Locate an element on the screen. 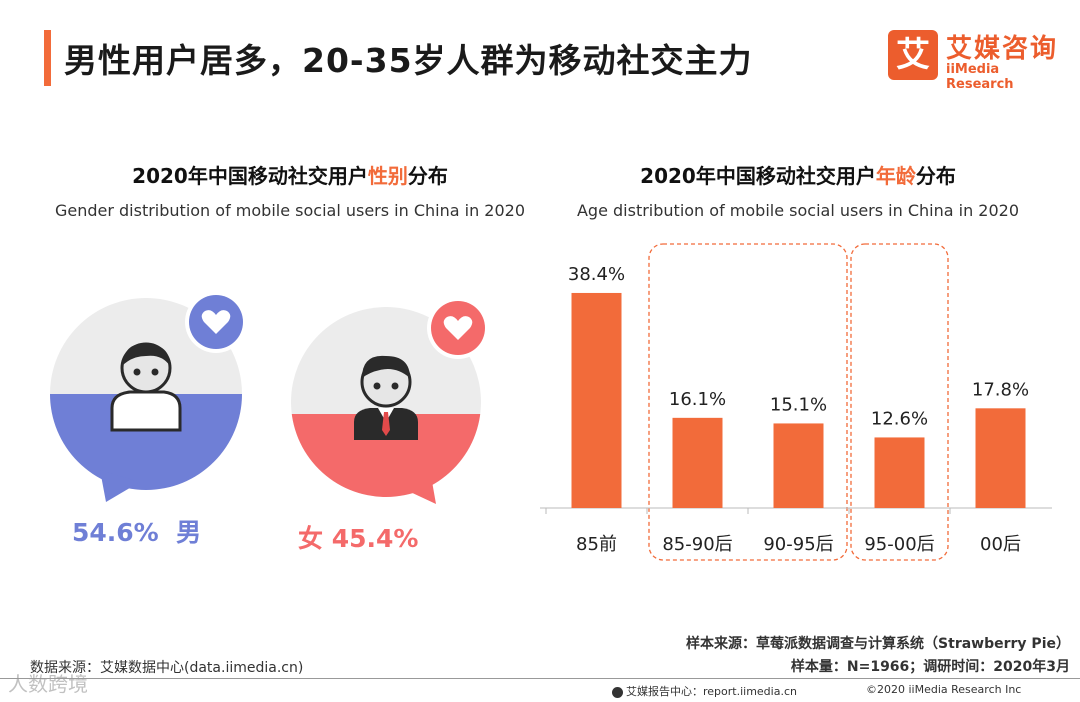  iimedia-logo: 艾 艾媒咨询 iiMedia Research is located at coordinates (978, 60).